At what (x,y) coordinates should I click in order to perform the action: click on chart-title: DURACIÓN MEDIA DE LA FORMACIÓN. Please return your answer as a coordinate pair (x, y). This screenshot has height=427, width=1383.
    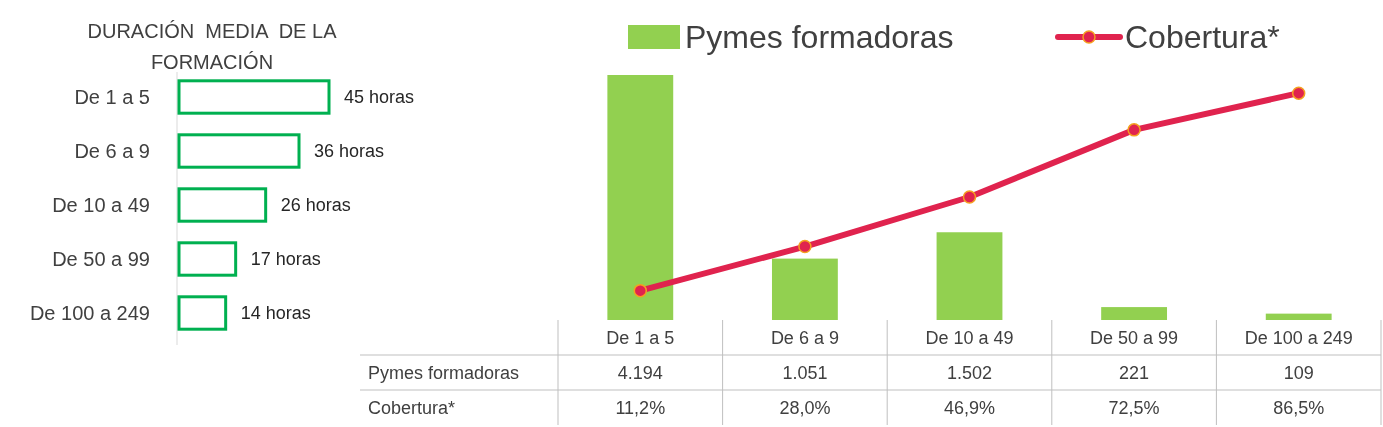
    Looking at the image, I should click on (212, 46).